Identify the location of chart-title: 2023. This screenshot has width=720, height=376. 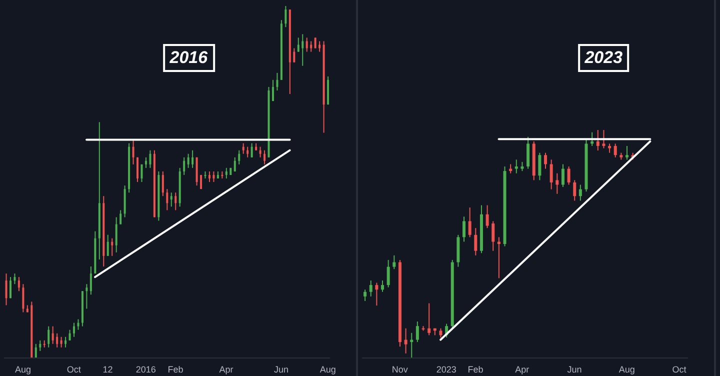
(604, 58).